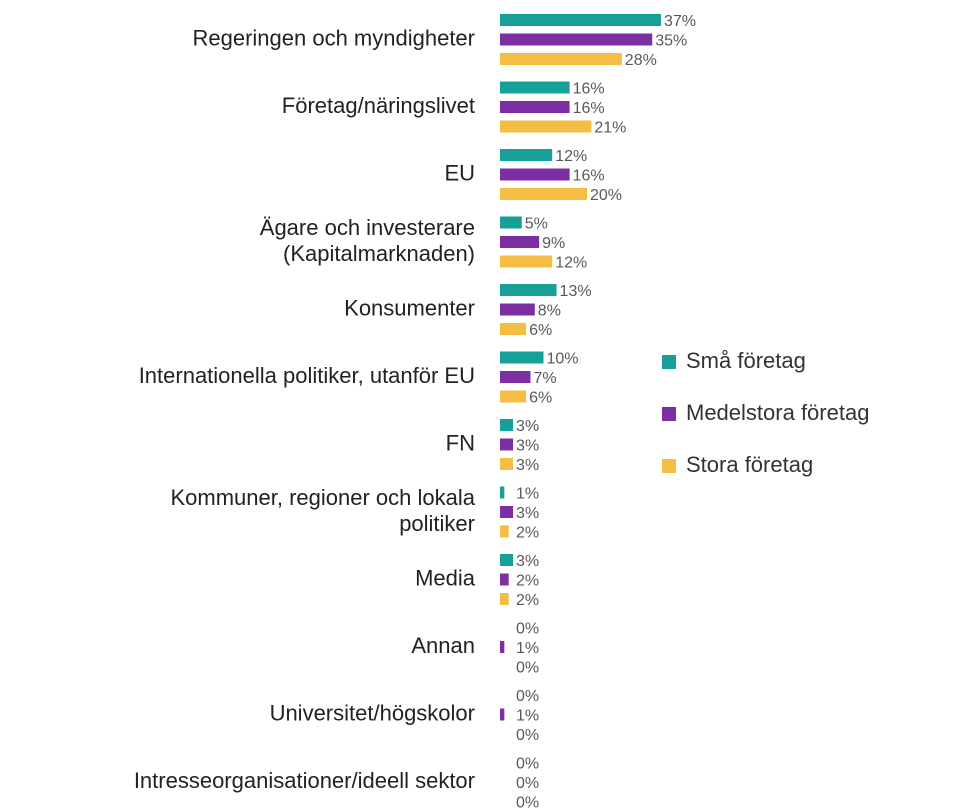 Image resolution: width=953 pixels, height=811 pixels. I want to click on value-label: 10%, so click(563, 359).